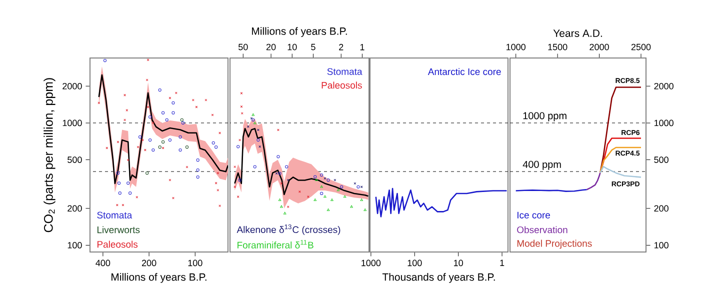 Image resolution: width=704 pixels, height=295 pixels. What do you see at coordinates (119, 230) in the screenshot?
I see `text: Liverworts` at bounding box center [119, 230].